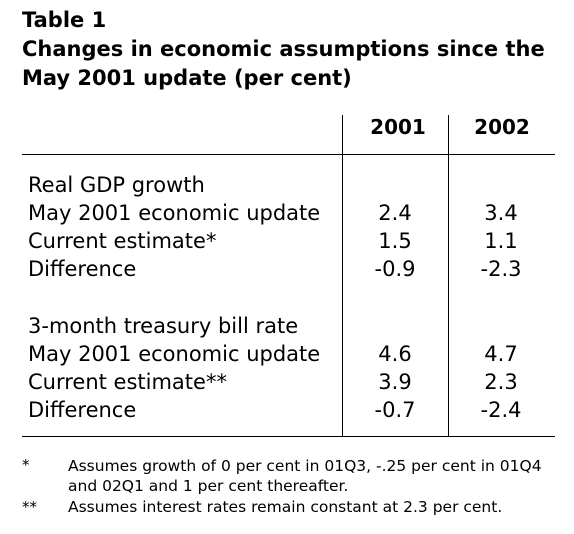  I want to click on column-divider-left, so click(342, 275).